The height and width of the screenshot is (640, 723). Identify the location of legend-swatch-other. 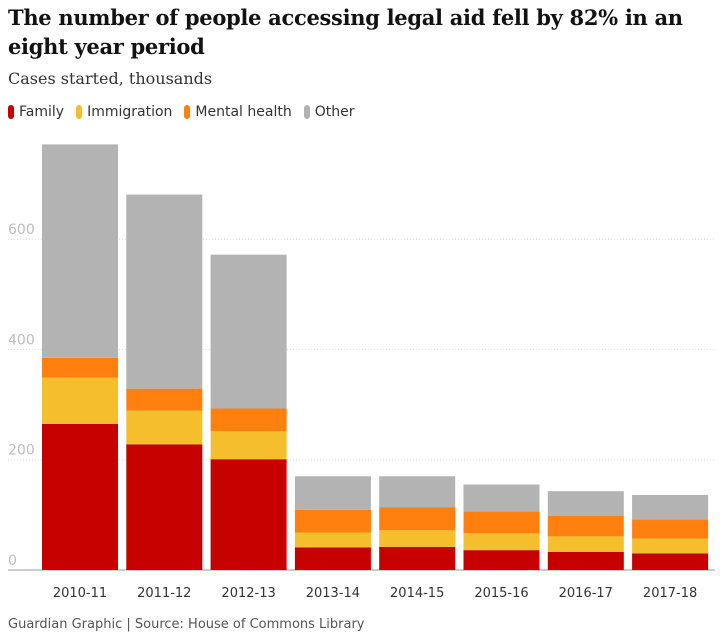
(306, 112).